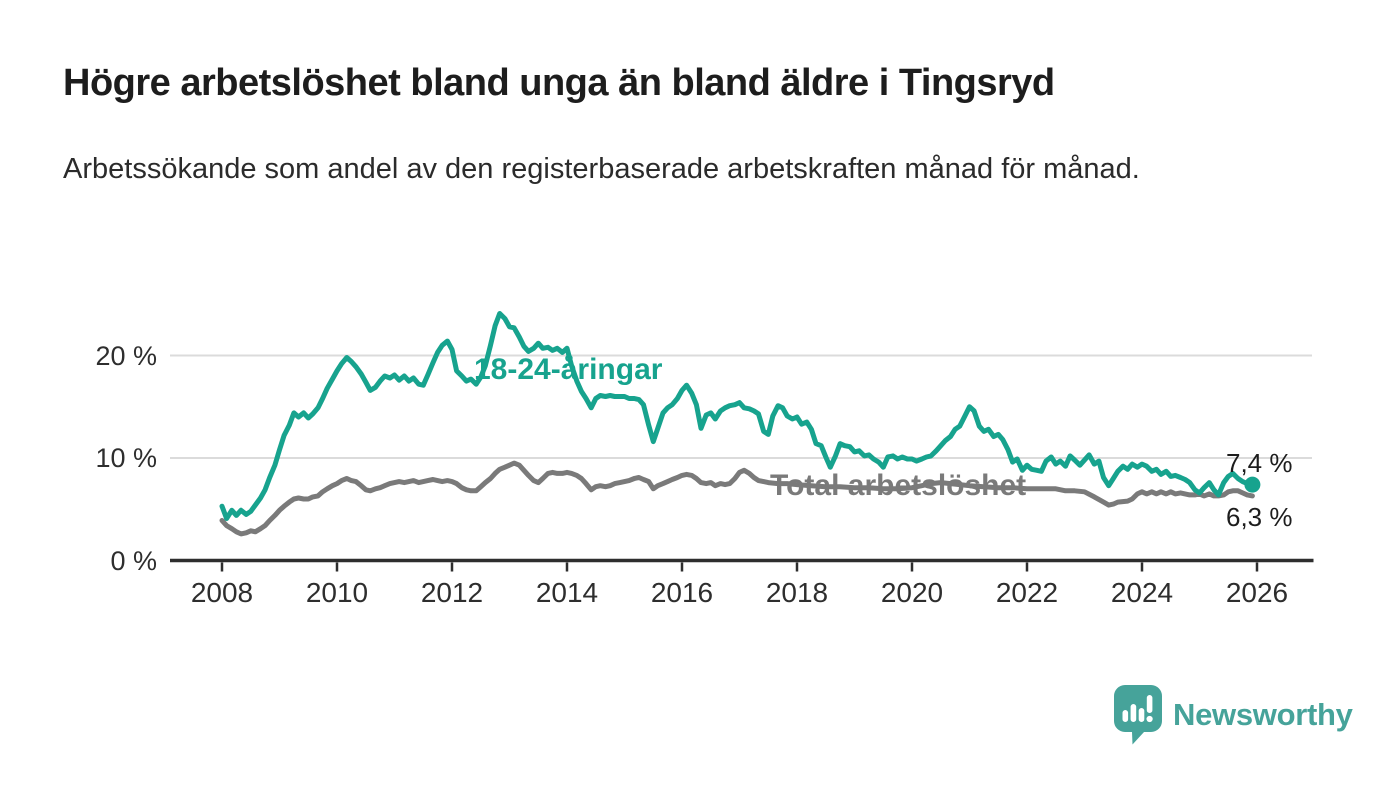 The image size is (1400, 794). Describe the element at coordinates (1252, 484) in the screenshot. I see `series-end-dot` at that location.